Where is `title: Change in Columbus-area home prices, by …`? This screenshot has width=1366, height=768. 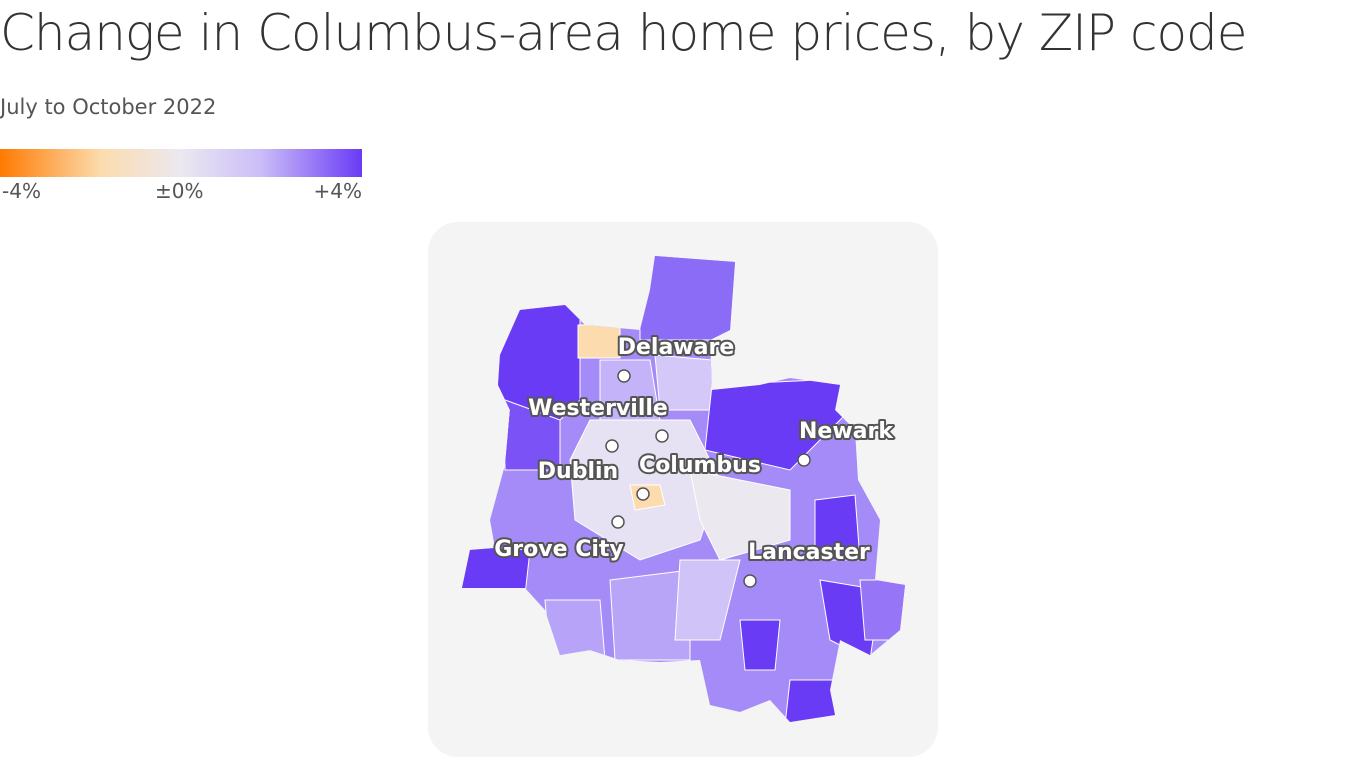
title: Change in Columbus-area home prices, by … is located at coordinates (624, 33).